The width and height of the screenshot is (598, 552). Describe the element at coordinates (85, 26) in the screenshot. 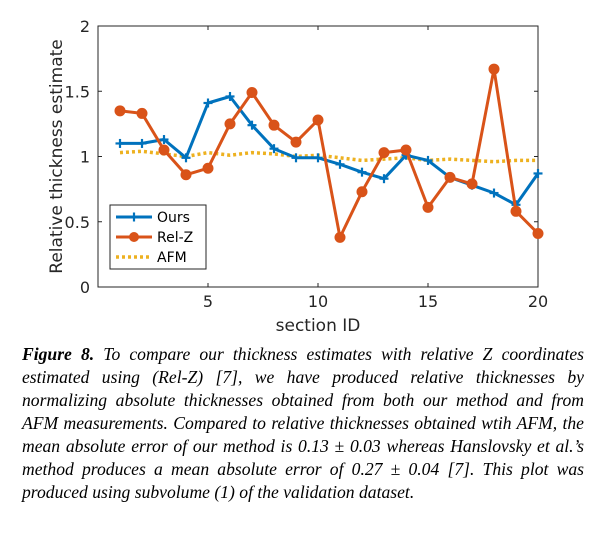

I see `y-tick-label: 2` at that location.